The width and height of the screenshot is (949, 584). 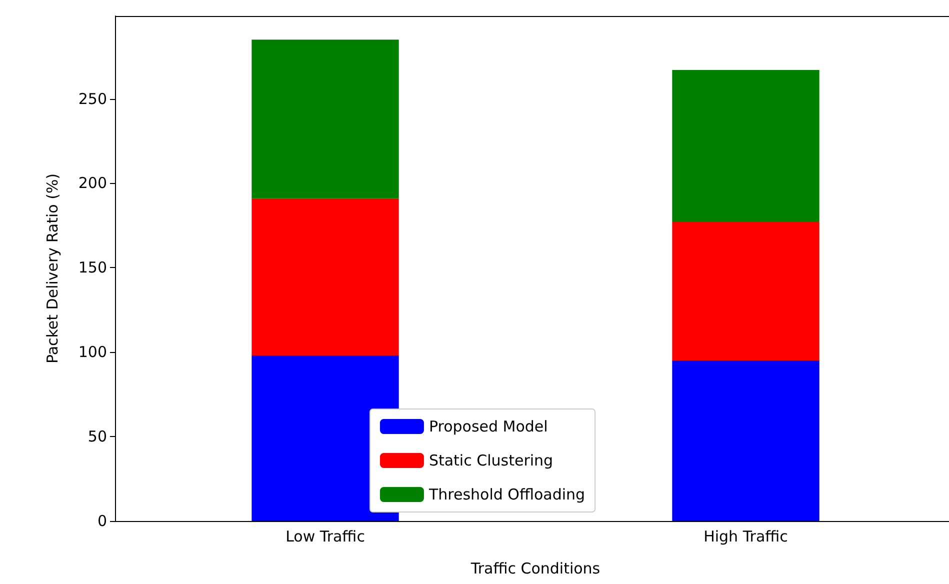 What do you see at coordinates (488, 427) in the screenshot?
I see `legend-label: Proposed Model` at bounding box center [488, 427].